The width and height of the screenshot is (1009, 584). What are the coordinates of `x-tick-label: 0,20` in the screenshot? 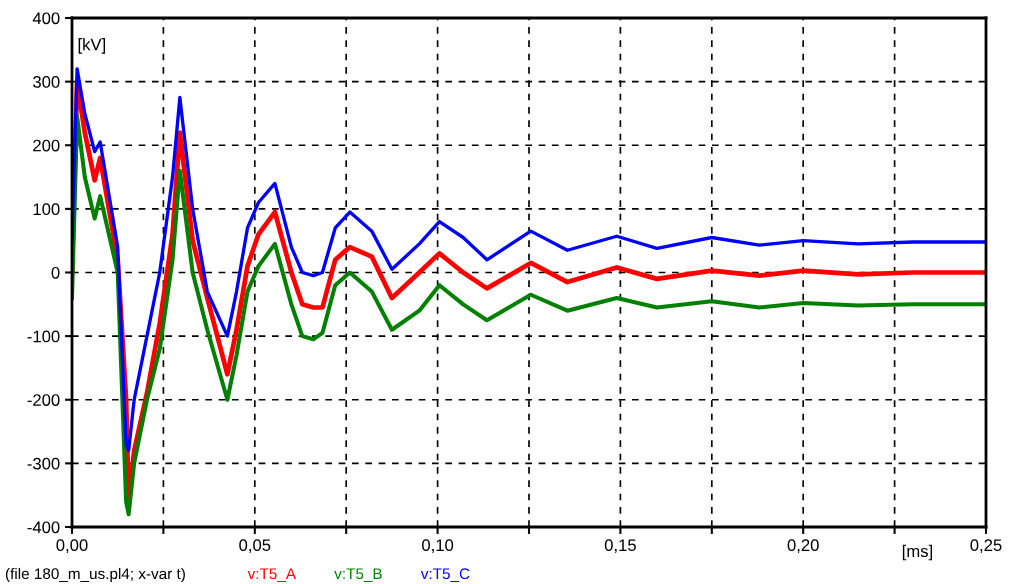 It's located at (803, 546).